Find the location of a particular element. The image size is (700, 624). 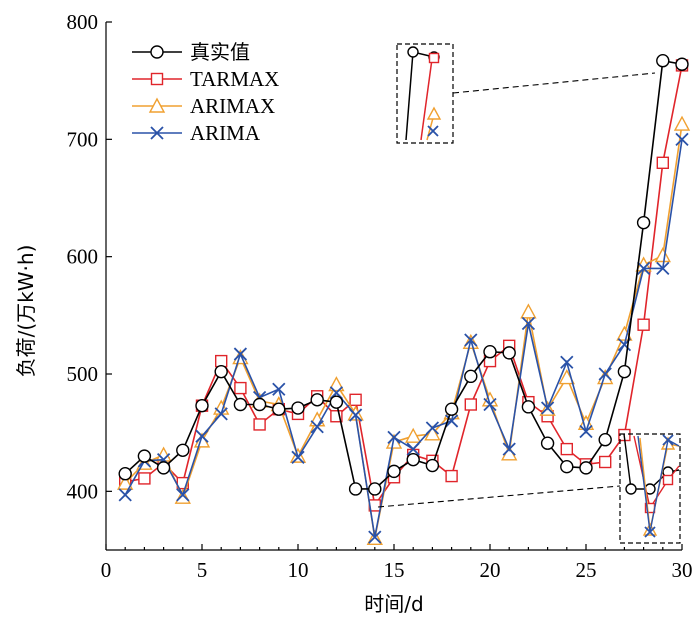

x-tick-label: 0 is located at coordinates (106, 570).